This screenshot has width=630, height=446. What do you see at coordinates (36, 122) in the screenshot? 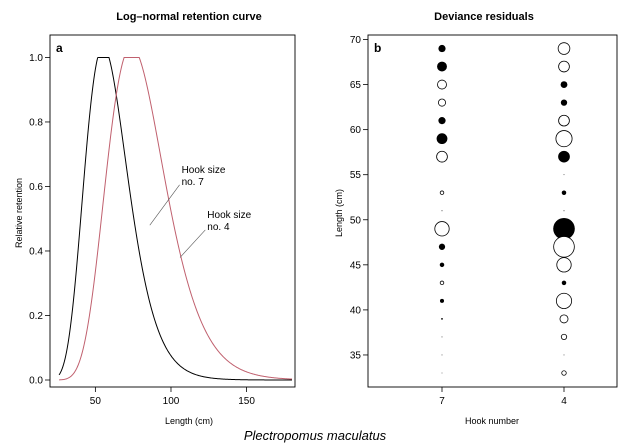
I see `y-tick-label: 0.8` at bounding box center [36, 122].